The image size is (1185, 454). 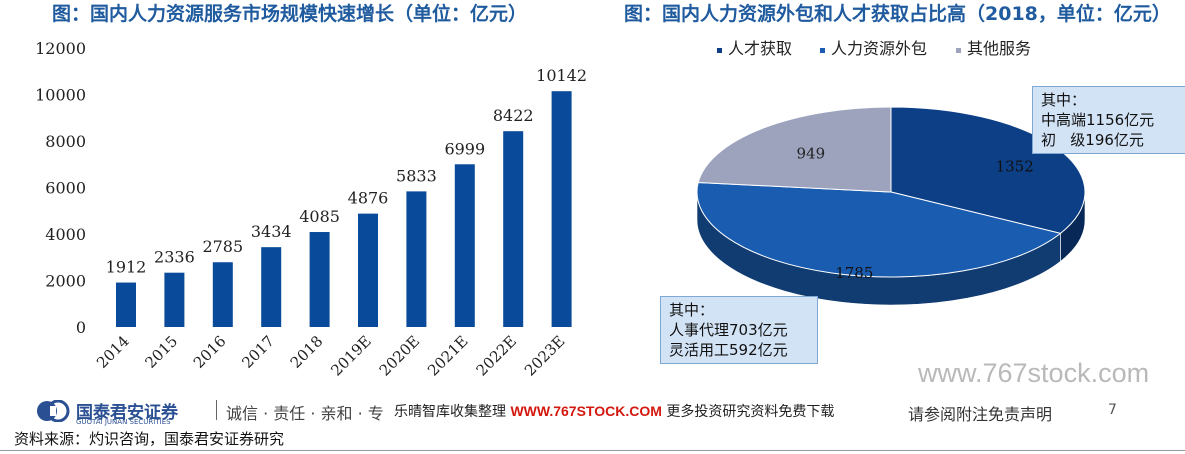 What do you see at coordinates (65, 141) in the screenshot?
I see `y-tick-label: 8000` at bounding box center [65, 141].